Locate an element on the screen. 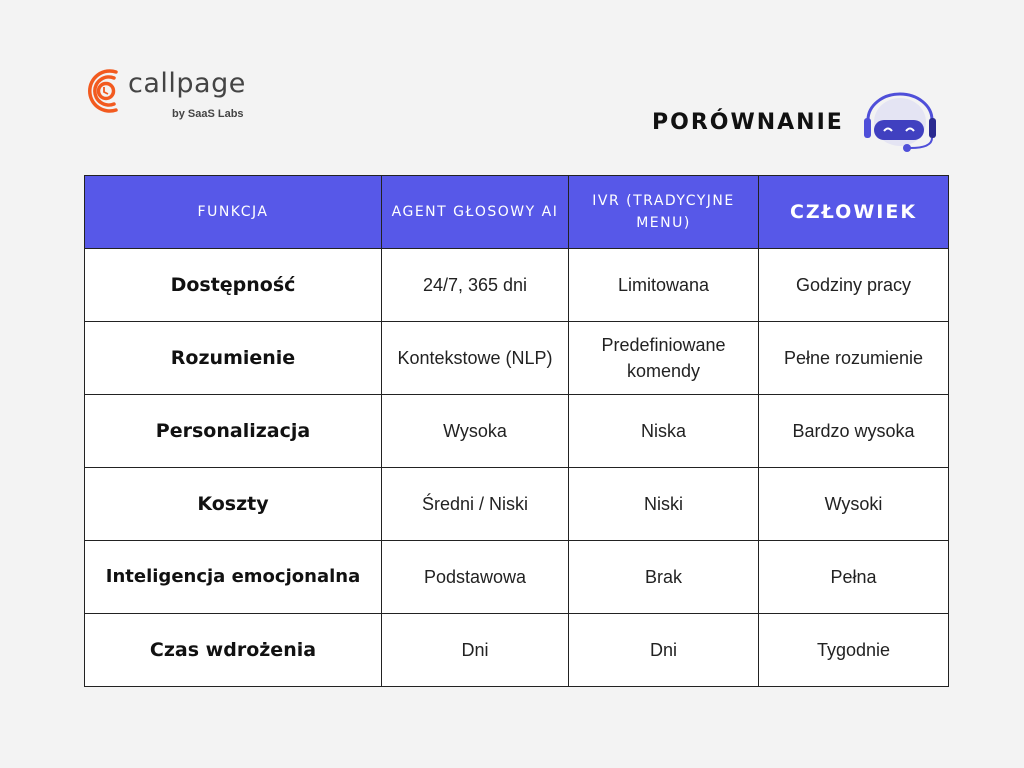 The height and width of the screenshot is (768, 1024). value-cell: Kontekstowe (NLP) is located at coordinates (475, 358).